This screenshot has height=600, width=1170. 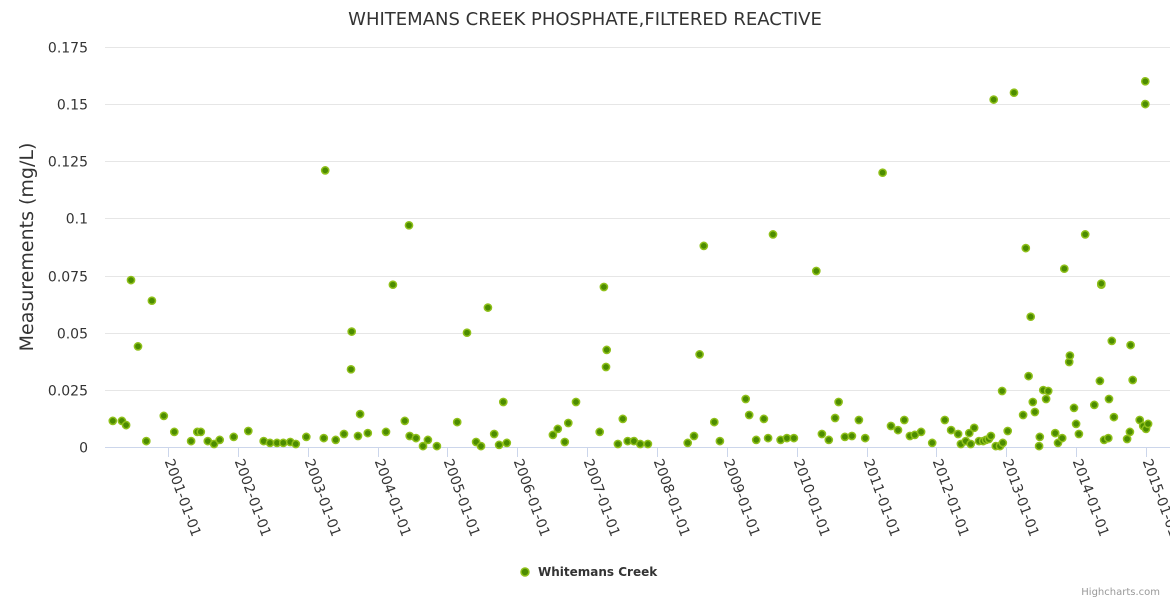 What do you see at coordinates (1120, 592) in the screenshot?
I see `credits-link: Highcharts.com` at bounding box center [1120, 592].